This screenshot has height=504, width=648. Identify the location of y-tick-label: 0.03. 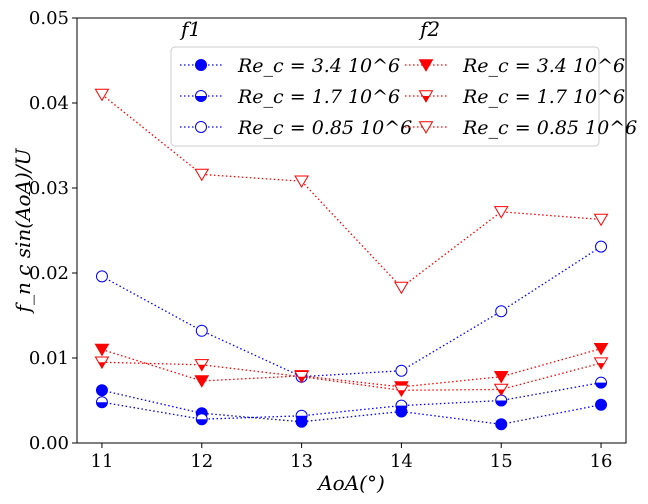
(49, 188).